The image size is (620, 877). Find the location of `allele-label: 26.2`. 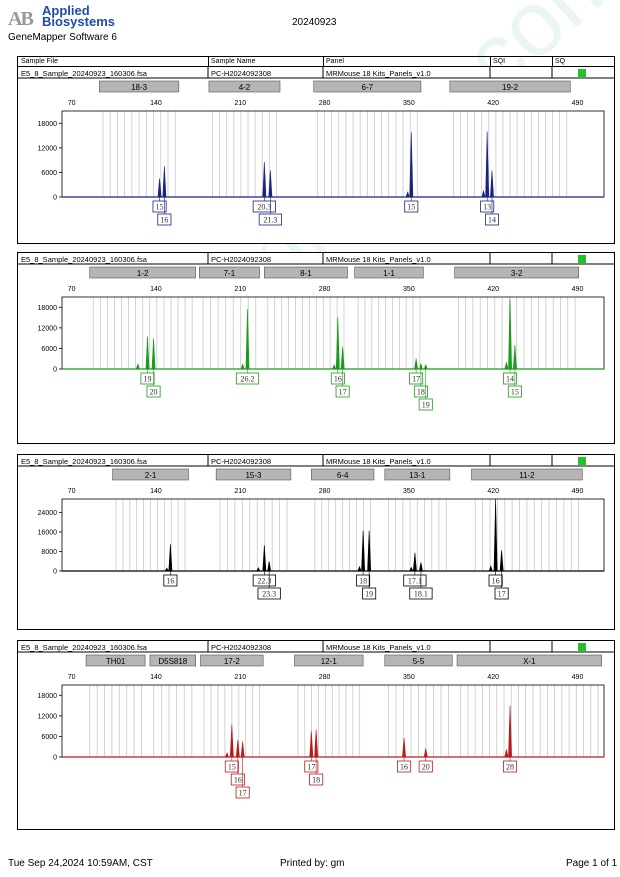

allele-label: 26.2 is located at coordinates (247, 379).